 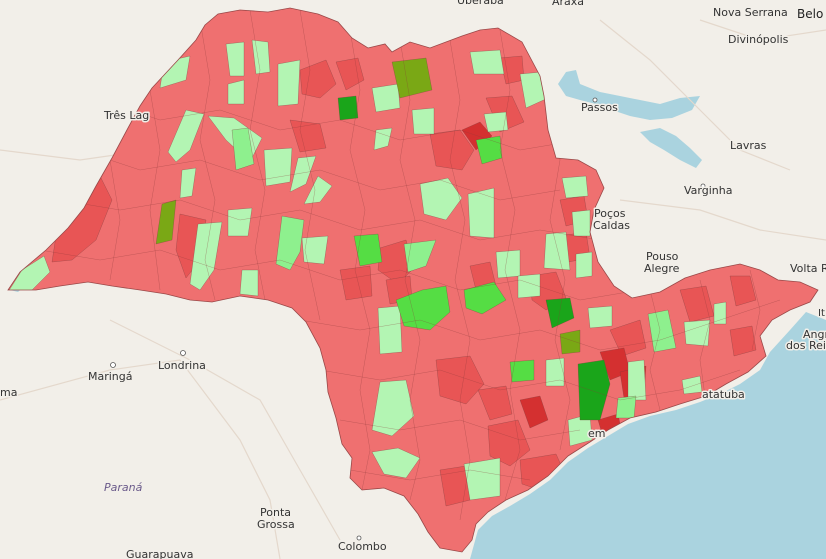 What do you see at coordinates (662, 268) in the screenshot?
I see `label-alegre: Alegre` at bounding box center [662, 268].